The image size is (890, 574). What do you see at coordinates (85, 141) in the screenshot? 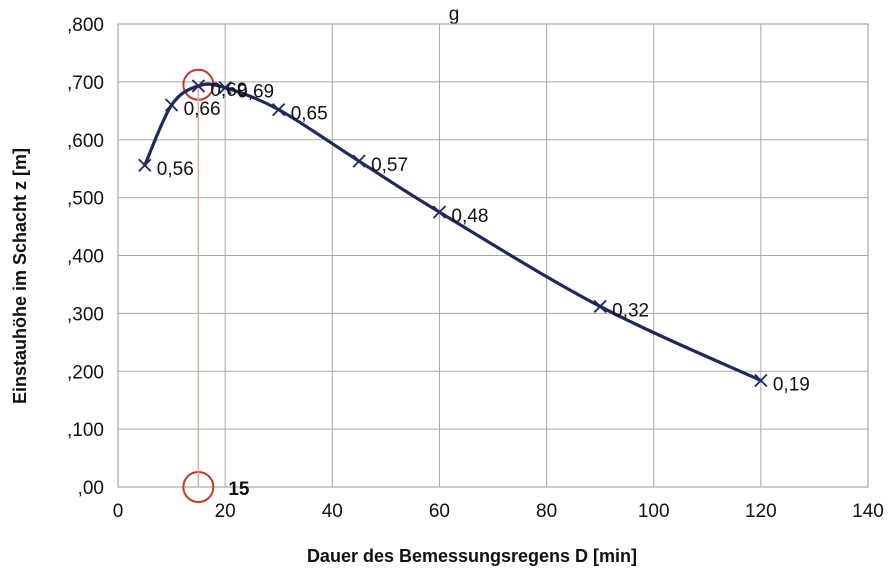
I see `y-tick-label: ,600` at bounding box center [85, 141].